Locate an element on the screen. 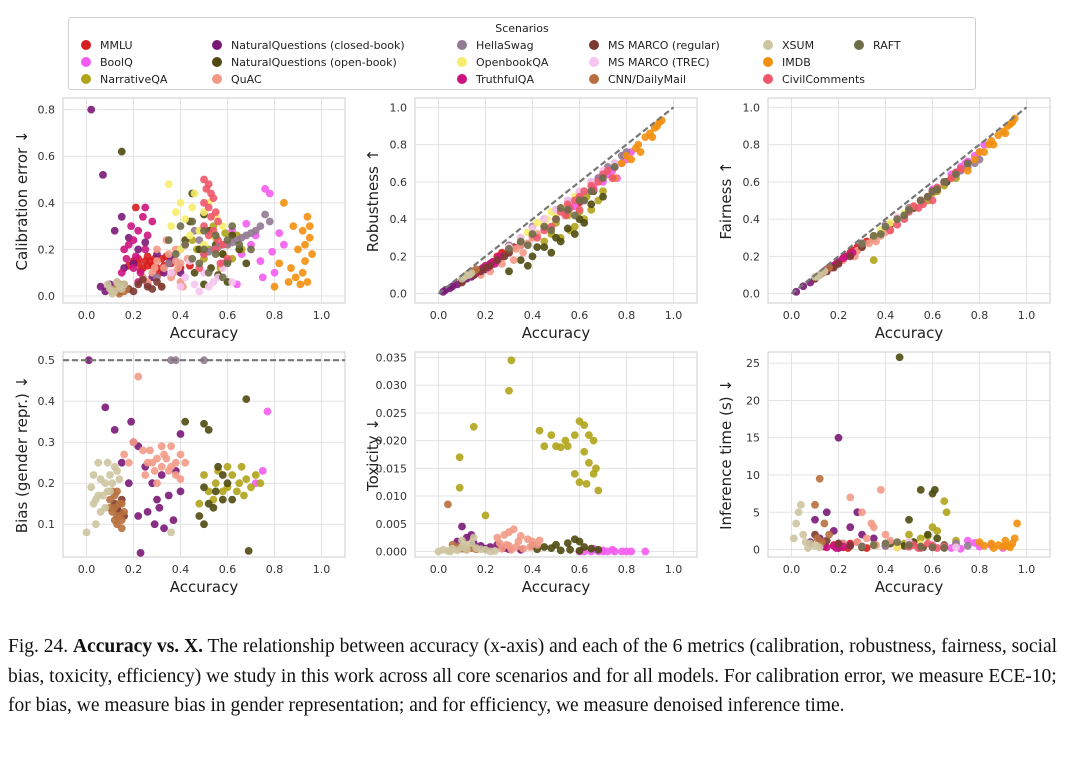  y-tick-label: 0.1 is located at coordinates (47, 524).